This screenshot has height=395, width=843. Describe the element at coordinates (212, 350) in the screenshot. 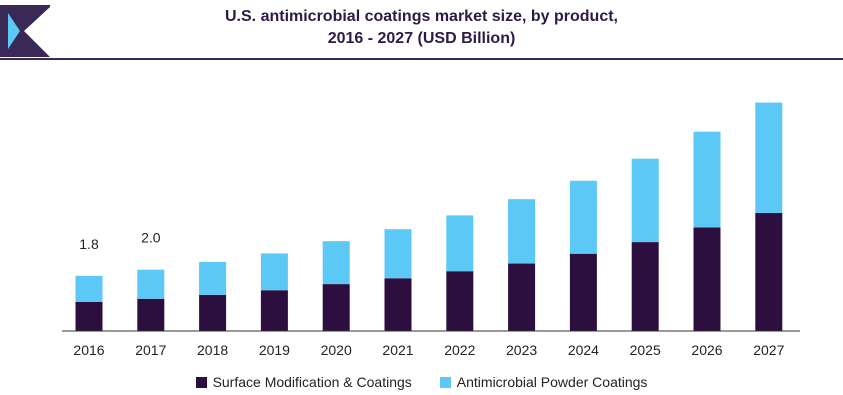

I see `x-tick-label-2018: 2018` at that location.